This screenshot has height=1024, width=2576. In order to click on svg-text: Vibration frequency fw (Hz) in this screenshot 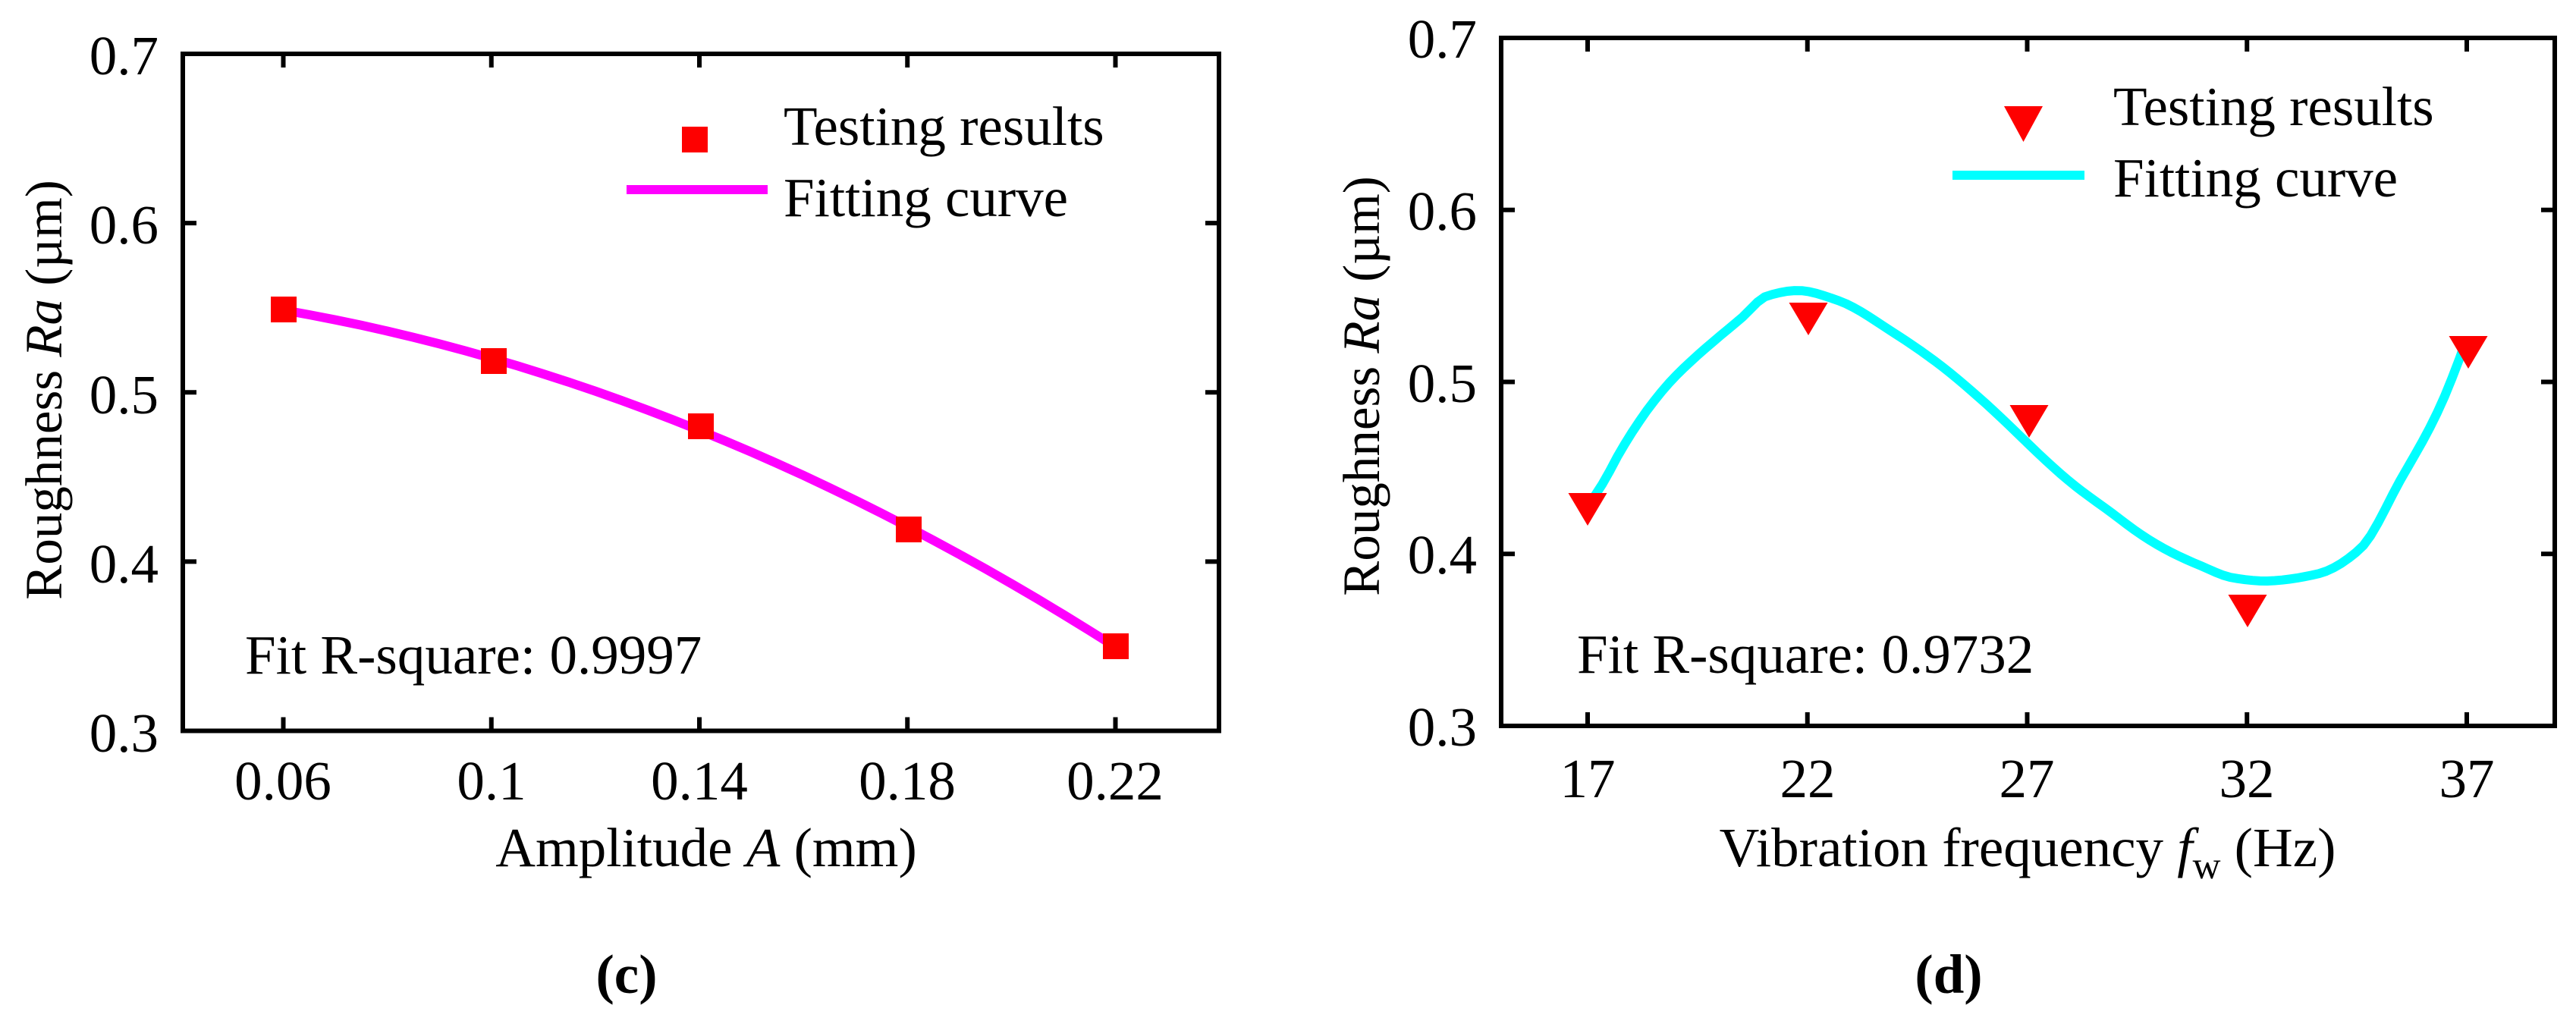, I will do `click(2028, 852)`.